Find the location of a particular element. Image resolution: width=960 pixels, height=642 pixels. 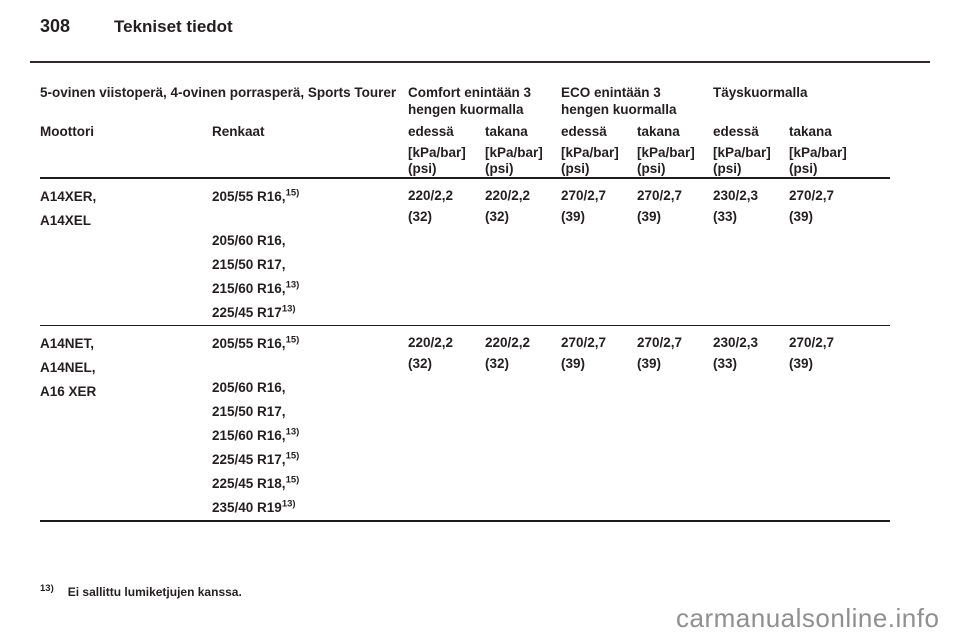

engine-code: A14XEL is located at coordinates (66, 220).